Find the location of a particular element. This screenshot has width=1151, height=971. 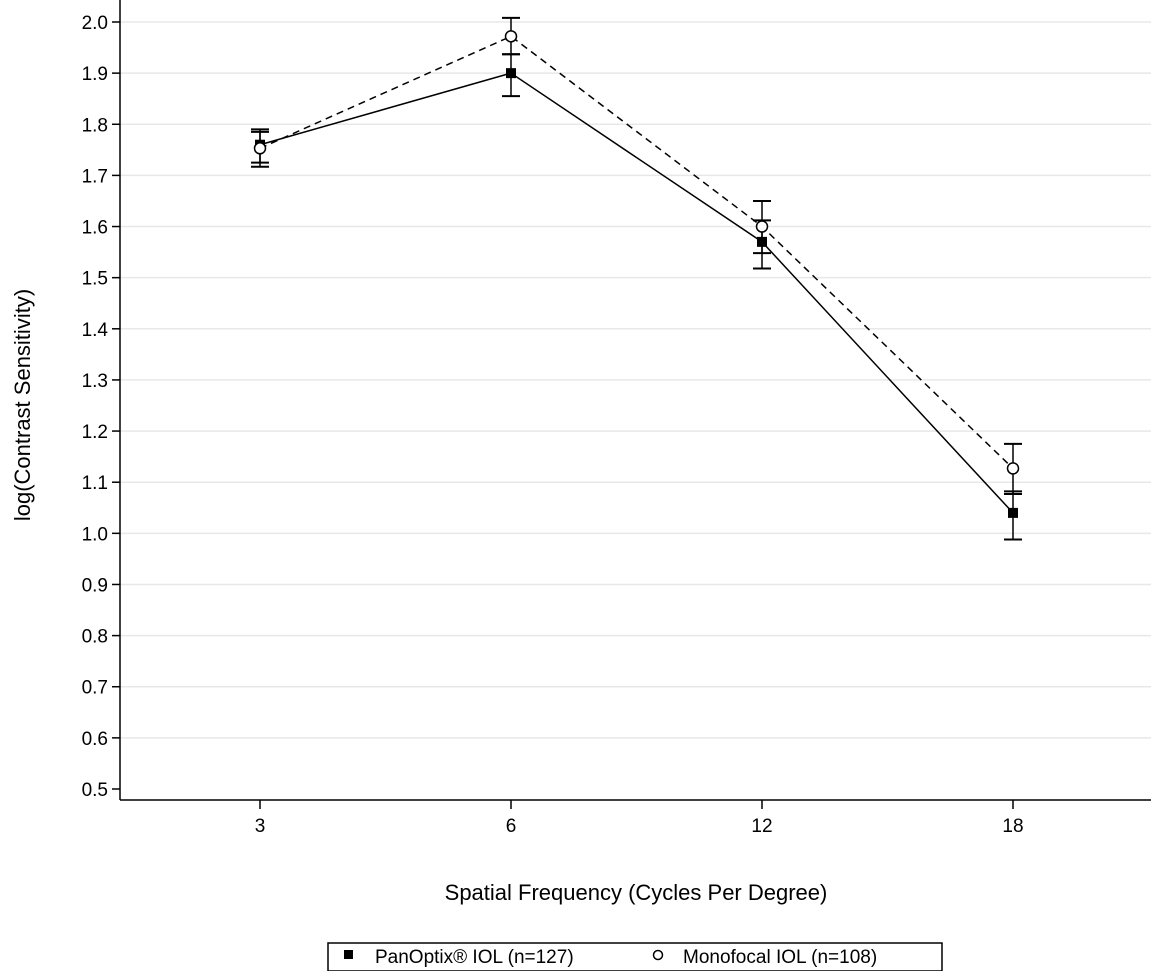

legend-label-panoptix: PanOptix® IOL (n=127) is located at coordinates (474, 957).